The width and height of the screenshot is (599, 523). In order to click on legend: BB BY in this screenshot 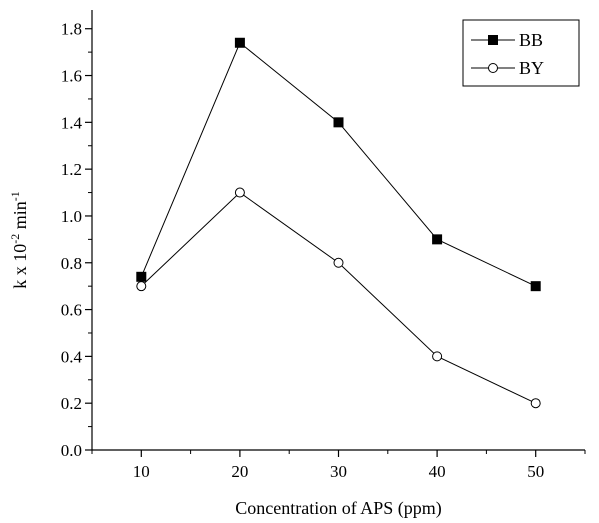, I will do `click(521, 53)`.